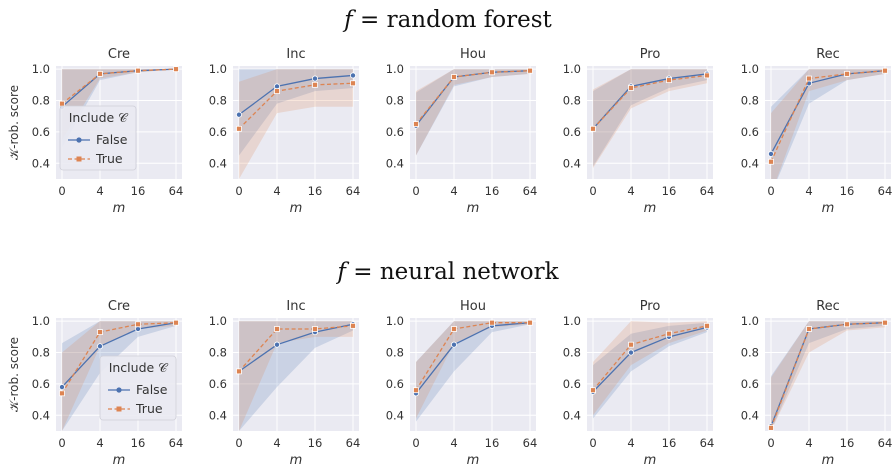 The width and height of the screenshot is (896, 468). Describe the element at coordinates (149, 408) in the screenshot. I see `legend-label-true: True` at that location.